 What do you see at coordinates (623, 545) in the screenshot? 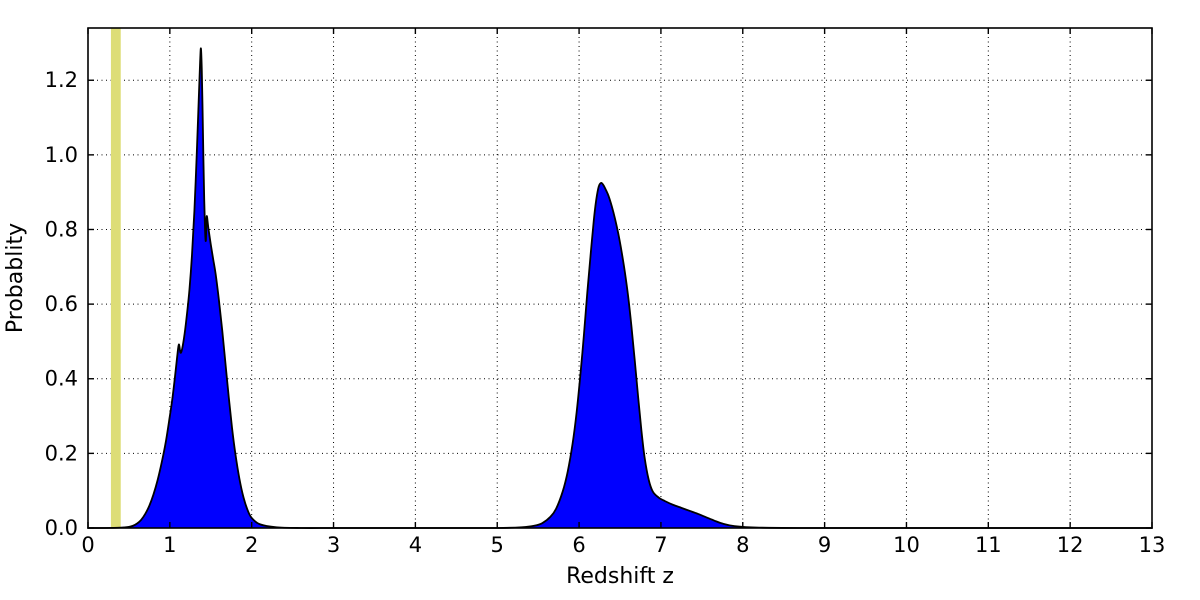
I see `x-tick-labels: 0 1 2 3 4 5 6 7 8 9 10 11 12 13` at bounding box center [623, 545].